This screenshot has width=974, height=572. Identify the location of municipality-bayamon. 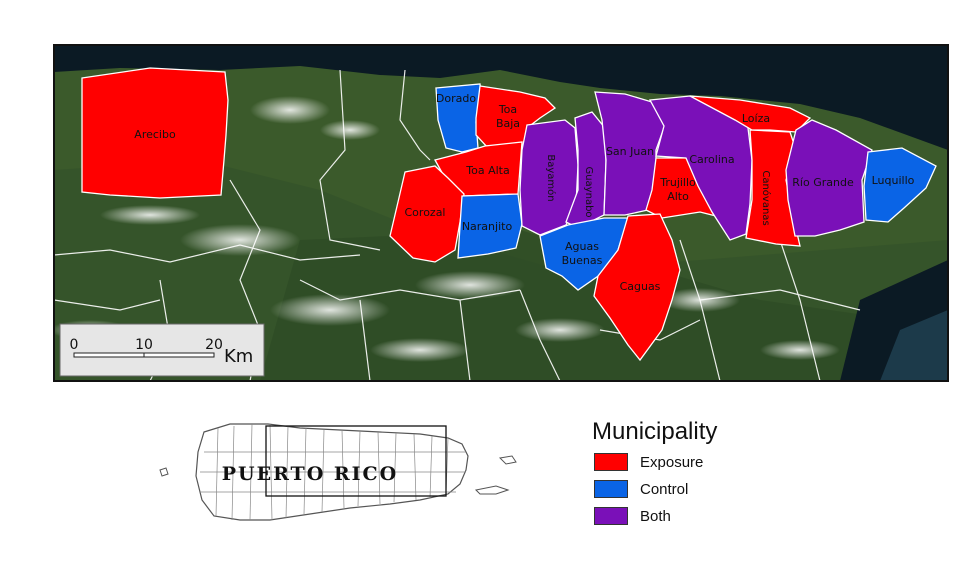
(549, 177).